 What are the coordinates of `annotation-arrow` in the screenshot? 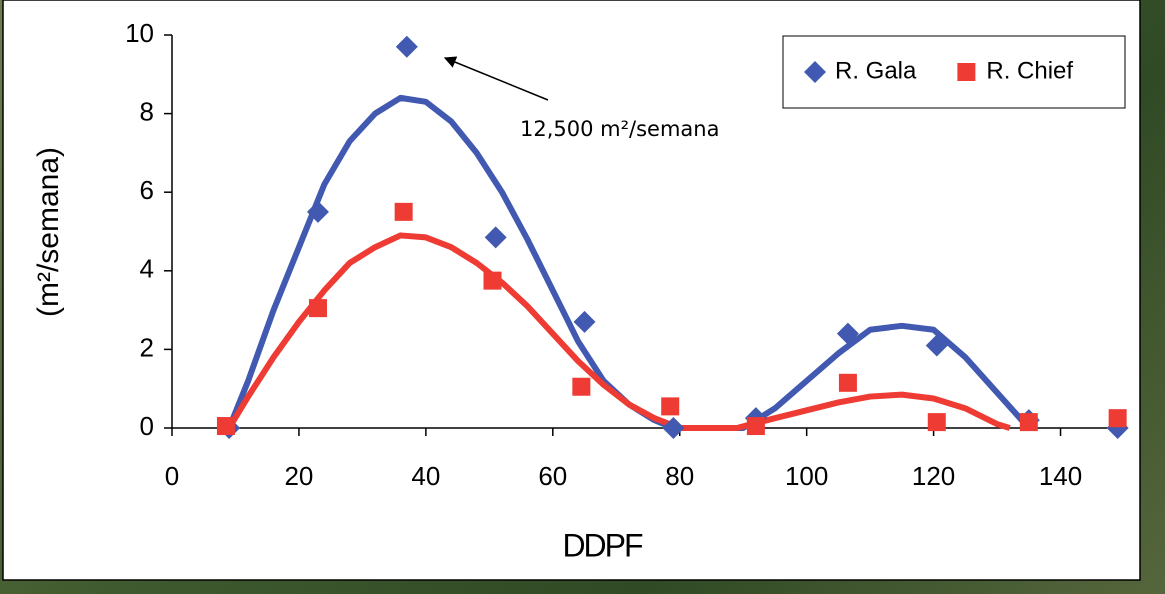 It's located at (496, 78).